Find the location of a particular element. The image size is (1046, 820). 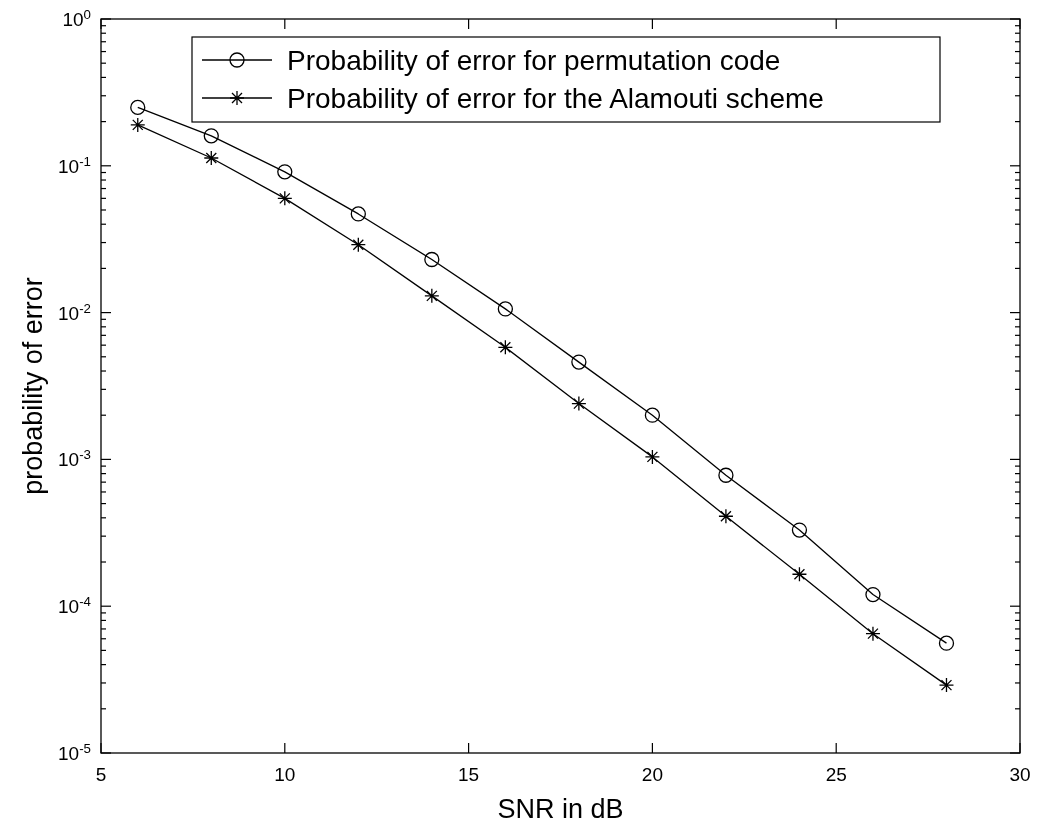

legend-label: Probability of error for permutation code is located at coordinates (534, 60).